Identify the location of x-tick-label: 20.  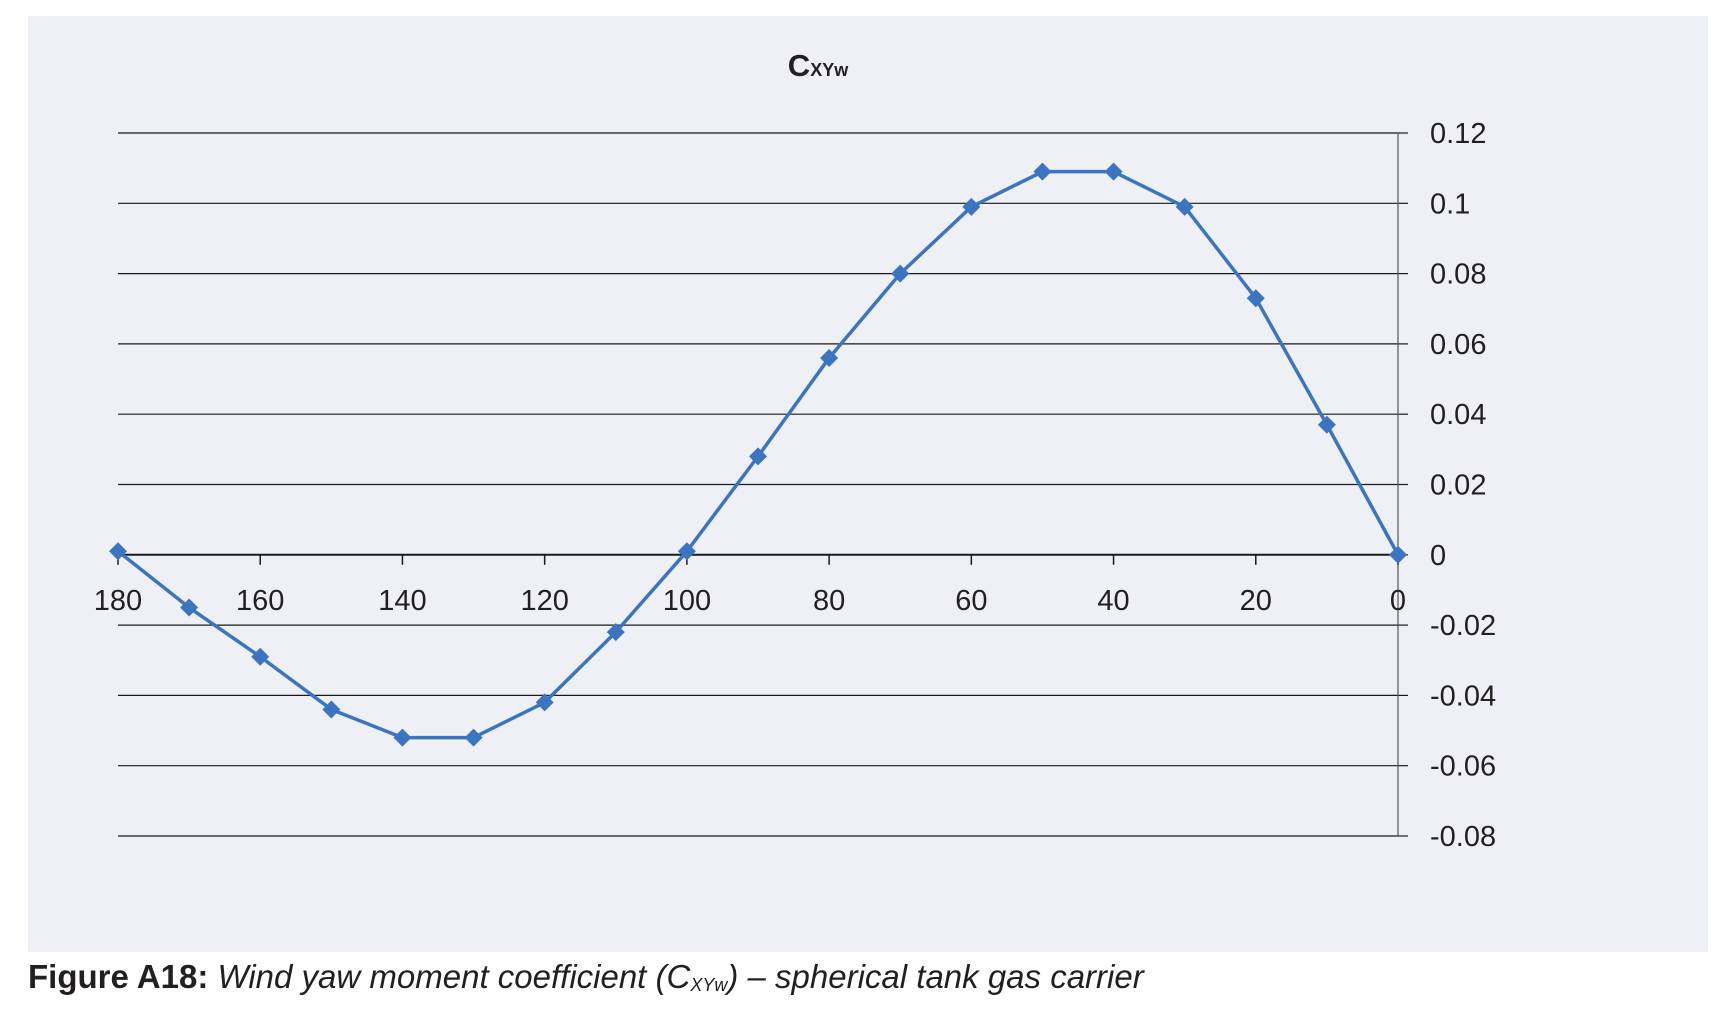
(1256, 601).